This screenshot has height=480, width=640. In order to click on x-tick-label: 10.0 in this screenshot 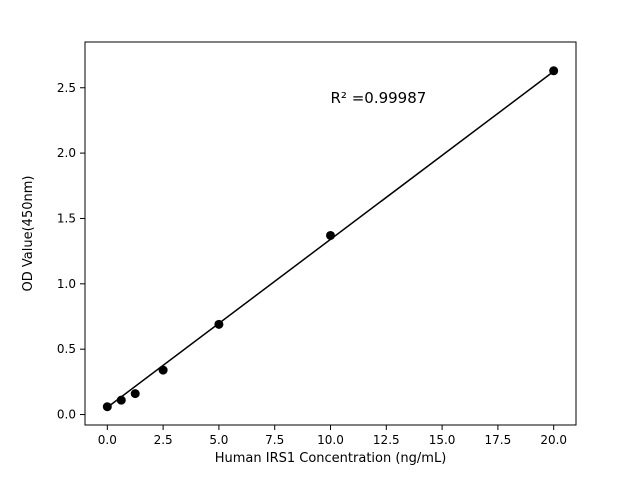, I will do `click(330, 440)`.